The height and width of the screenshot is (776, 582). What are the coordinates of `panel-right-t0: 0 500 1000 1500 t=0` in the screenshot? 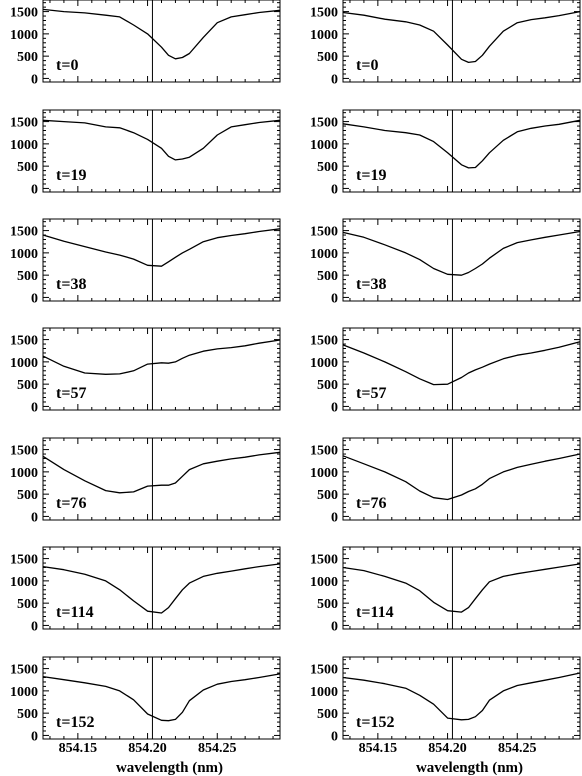 It's located at (445, 43).